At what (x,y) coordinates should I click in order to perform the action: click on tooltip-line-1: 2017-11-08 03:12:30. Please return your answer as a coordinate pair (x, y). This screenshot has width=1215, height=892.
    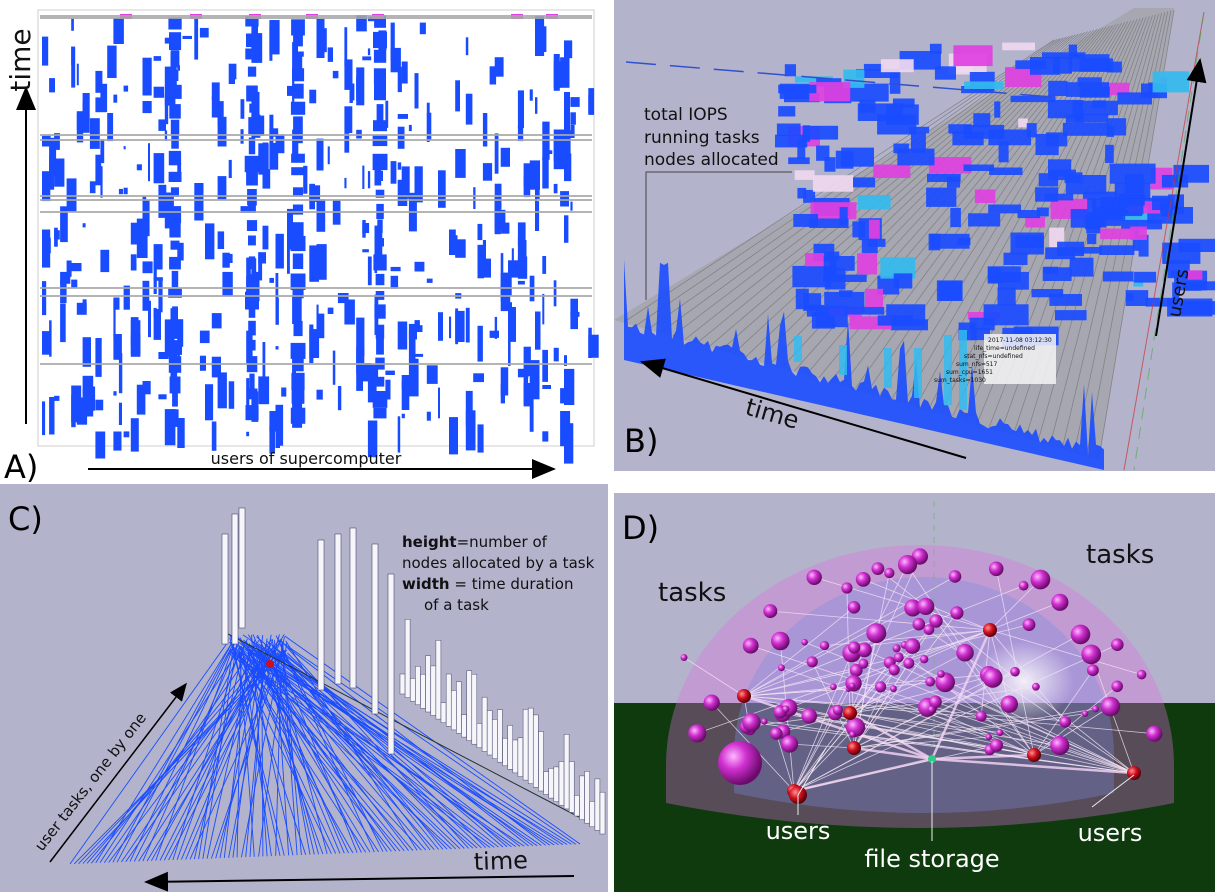
    Looking at the image, I should click on (1020, 340).